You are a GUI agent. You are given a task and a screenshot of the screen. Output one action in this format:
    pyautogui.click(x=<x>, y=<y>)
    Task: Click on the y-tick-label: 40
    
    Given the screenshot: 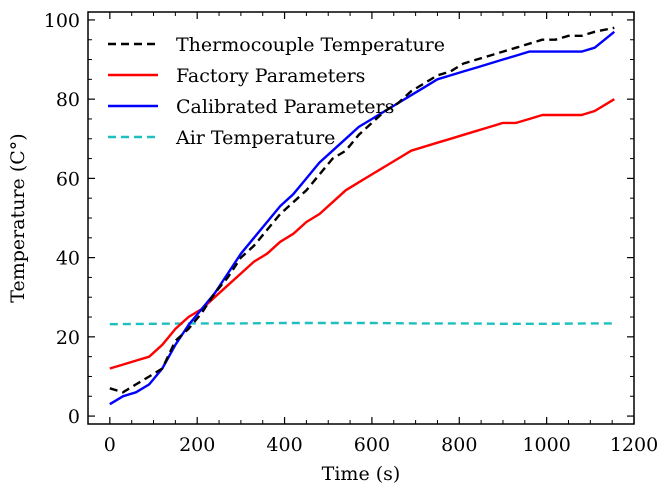 What is the action you would take?
    pyautogui.click(x=68, y=259)
    